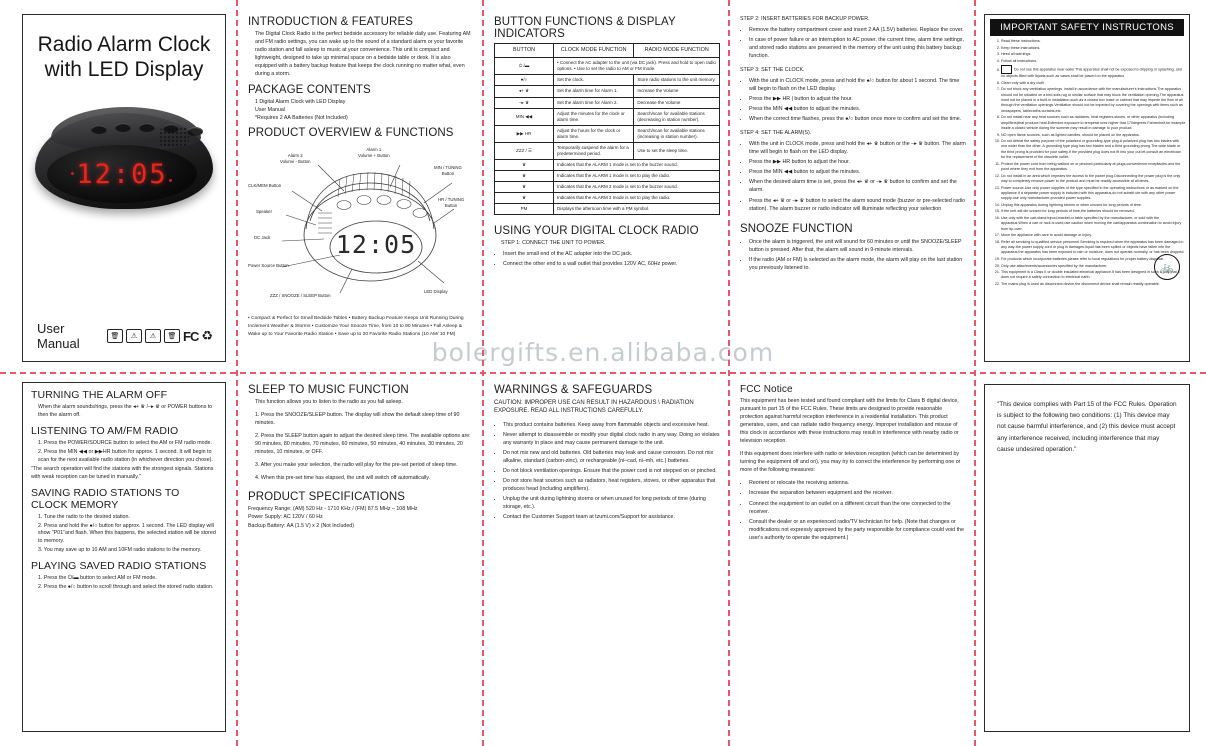  Describe the element at coordinates (58, 336) in the screenshot. I see `user-manual-label: User Manual` at that location.